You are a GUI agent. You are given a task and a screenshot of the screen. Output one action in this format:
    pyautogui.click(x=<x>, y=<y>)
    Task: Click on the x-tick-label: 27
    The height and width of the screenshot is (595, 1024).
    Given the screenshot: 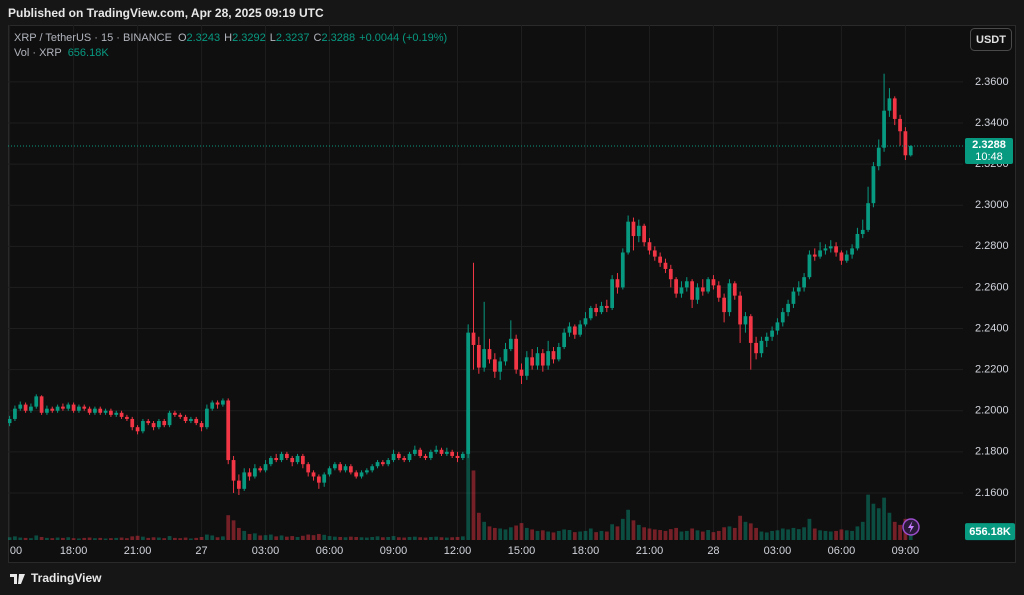 What is the action you would take?
    pyautogui.click(x=201, y=551)
    